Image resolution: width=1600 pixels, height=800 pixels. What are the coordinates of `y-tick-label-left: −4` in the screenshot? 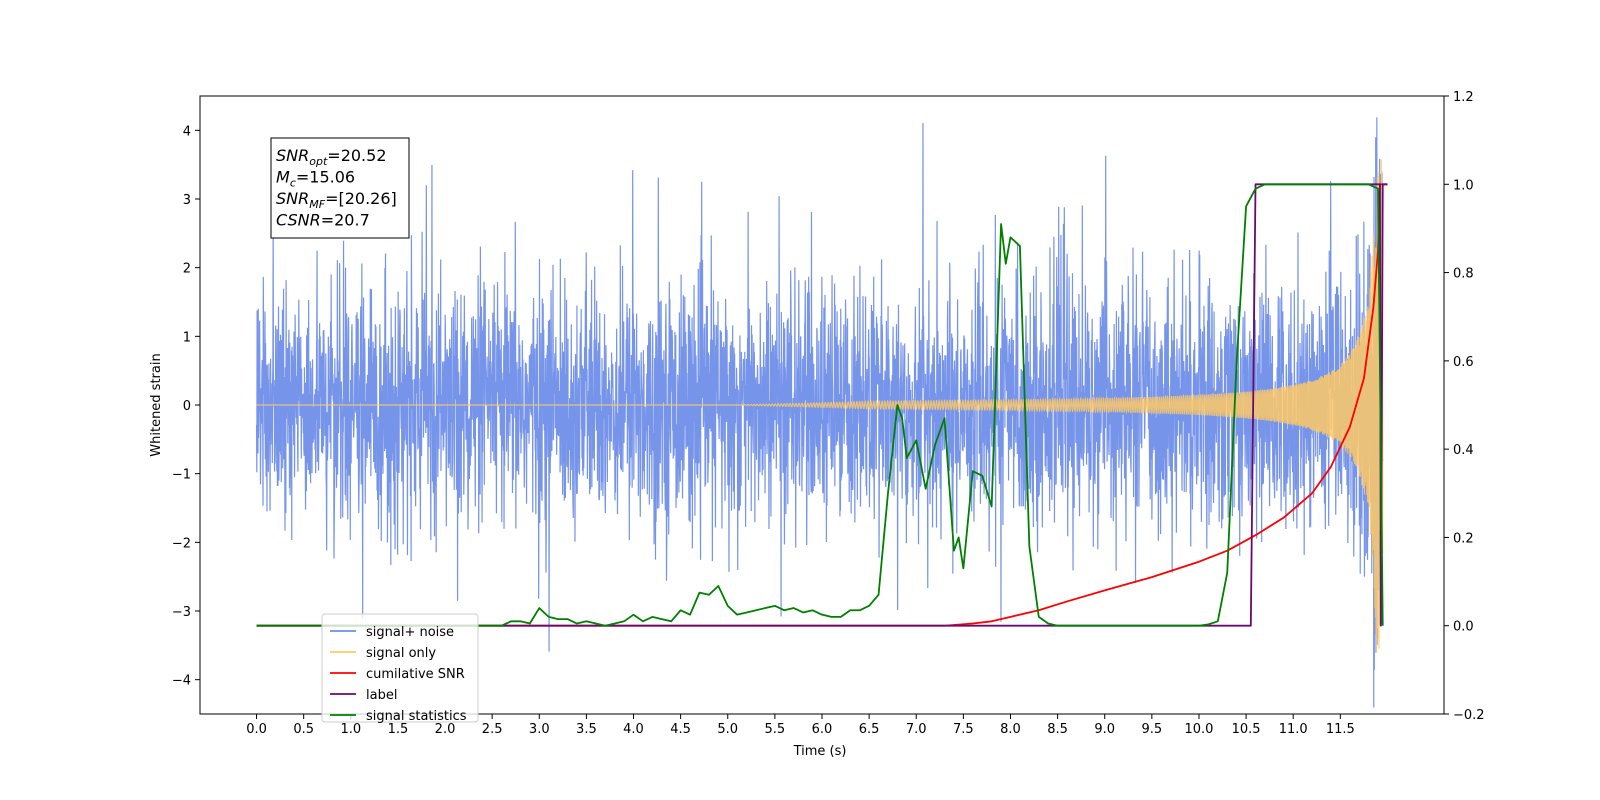 It's located at (181, 681).